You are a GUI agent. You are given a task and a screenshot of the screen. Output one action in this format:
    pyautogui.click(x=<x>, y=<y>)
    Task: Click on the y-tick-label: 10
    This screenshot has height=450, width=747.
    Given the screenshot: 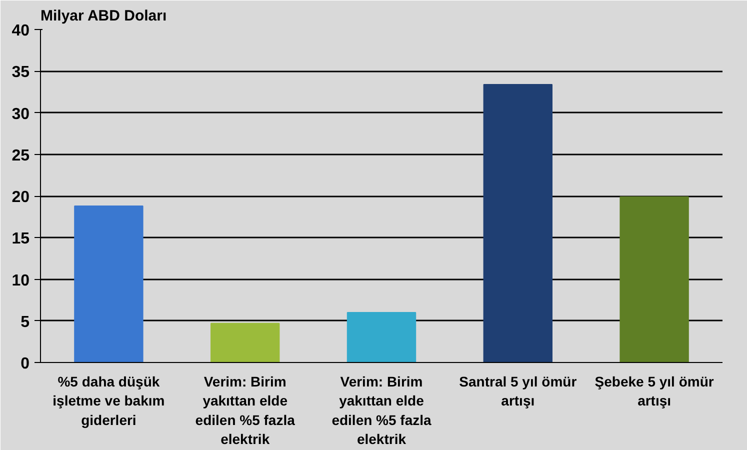 What is the action you would take?
    pyautogui.click(x=21, y=281)
    